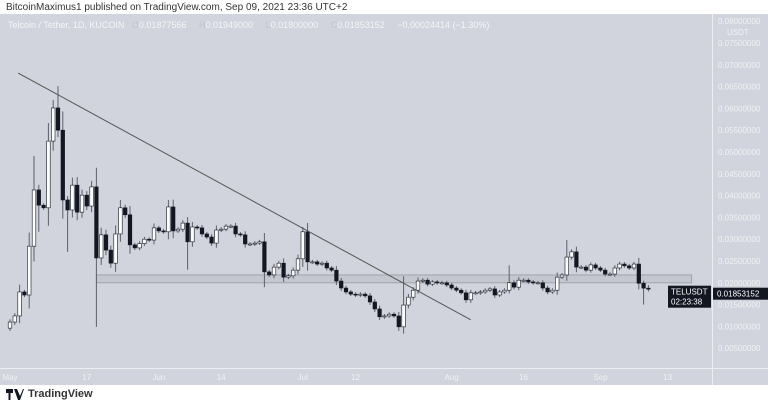 Image resolution: width=768 pixels, height=406 pixels. I want to click on price-tick-label: 0.02500000, so click(739, 261).